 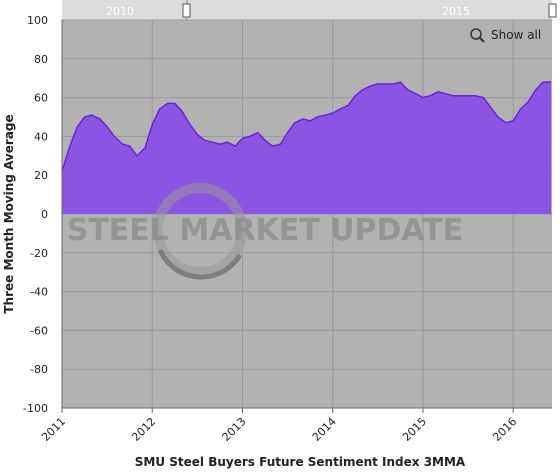 I want to click on y-tick-label: 80, so click(x=41, y=59).